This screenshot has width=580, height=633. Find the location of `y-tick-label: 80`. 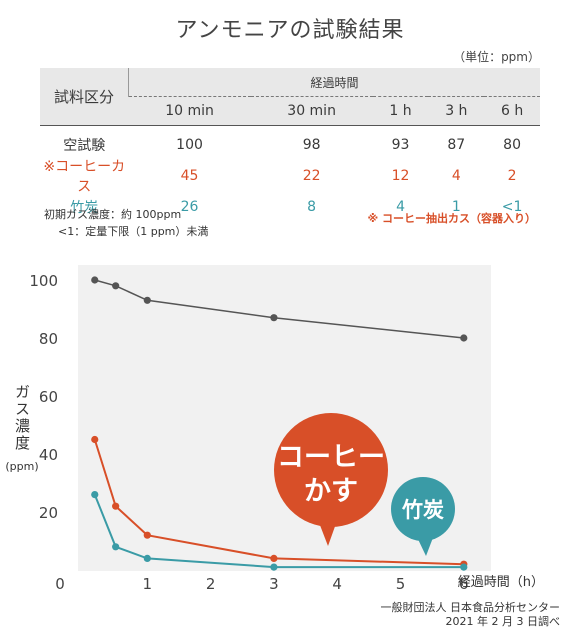

y-tick-label: 80 is located at coordinates (48, 339).